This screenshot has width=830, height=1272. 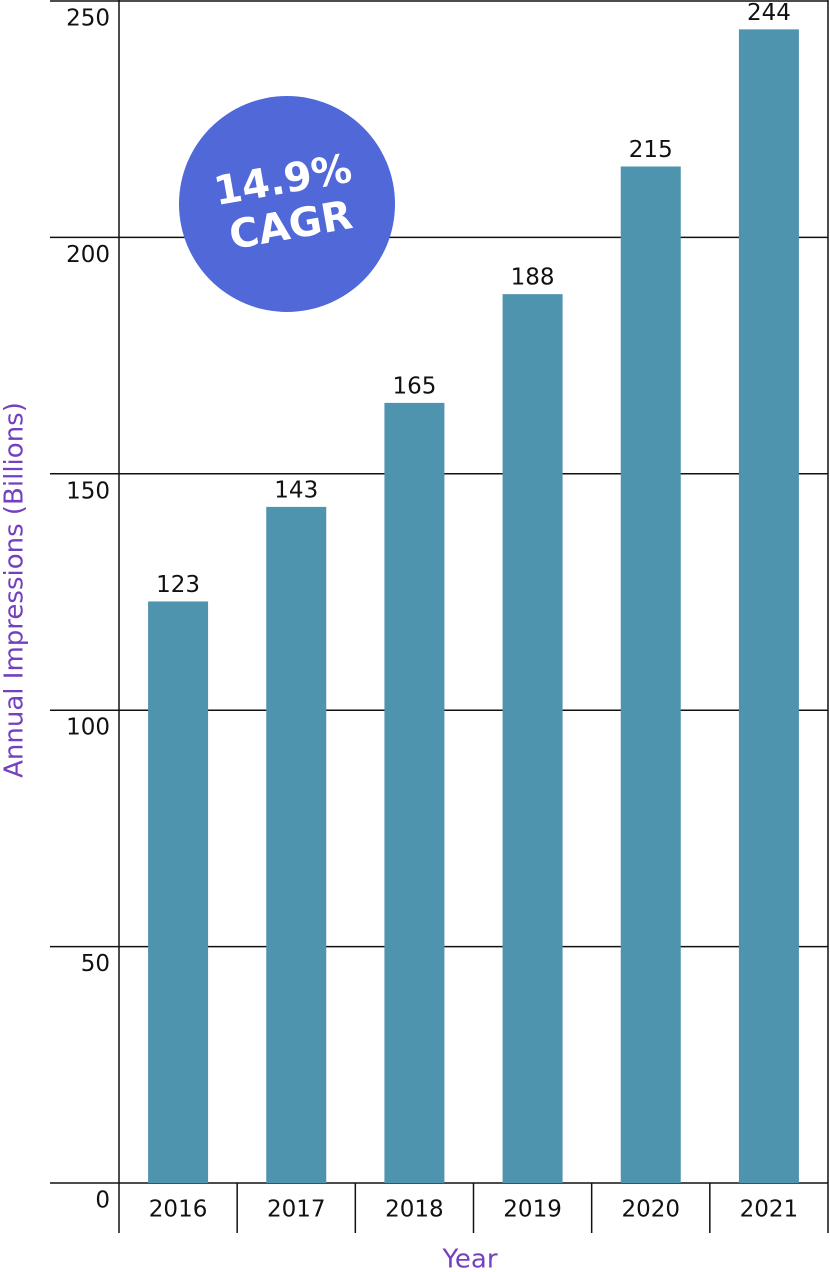 I want to click on value-label: 143, so click(x=296, y=490).